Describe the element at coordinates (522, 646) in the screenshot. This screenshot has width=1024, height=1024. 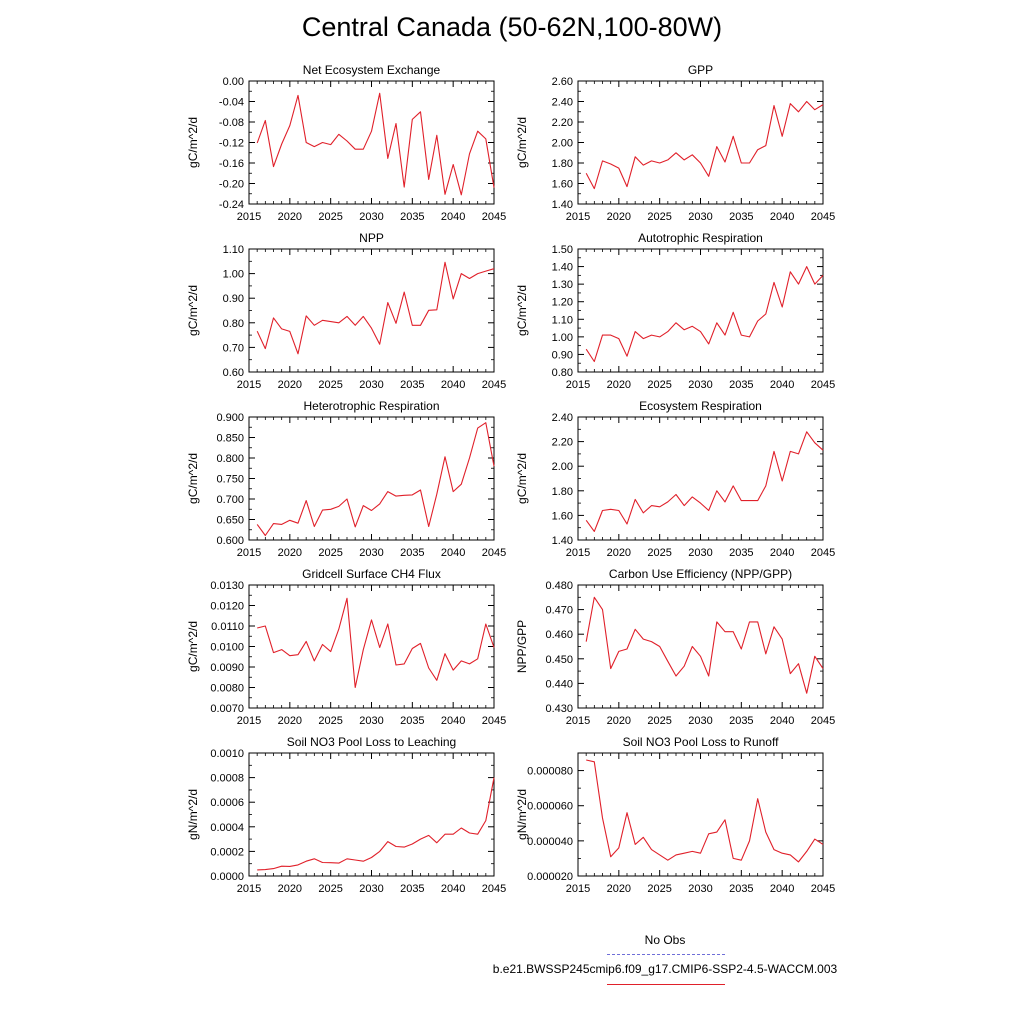
I see `y-axis-label: NPP/GPP` at that location.